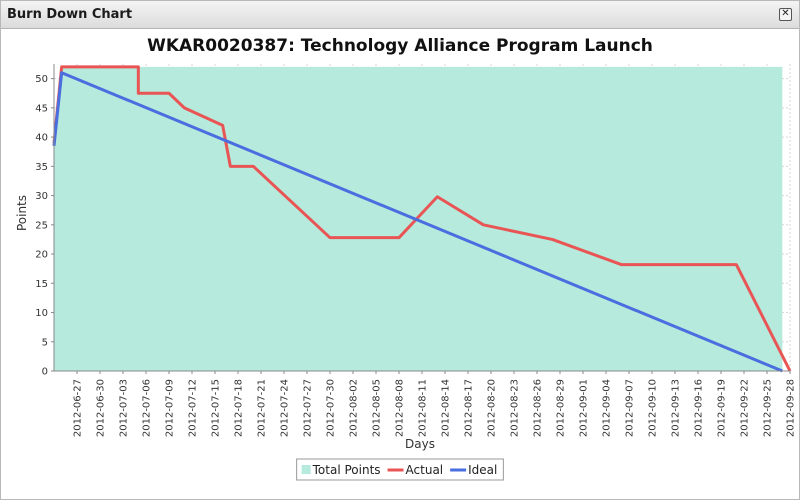 This screenshot has height=500, width=800. I want to click on y-tick-label: 15, so click(41, 284).